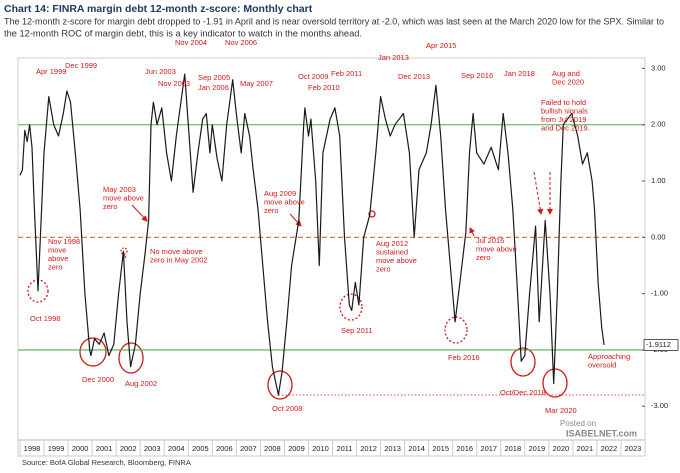 This screenshot has height=473, width=680. I want to click on x-tick-label: 2012, so click(368, 448).